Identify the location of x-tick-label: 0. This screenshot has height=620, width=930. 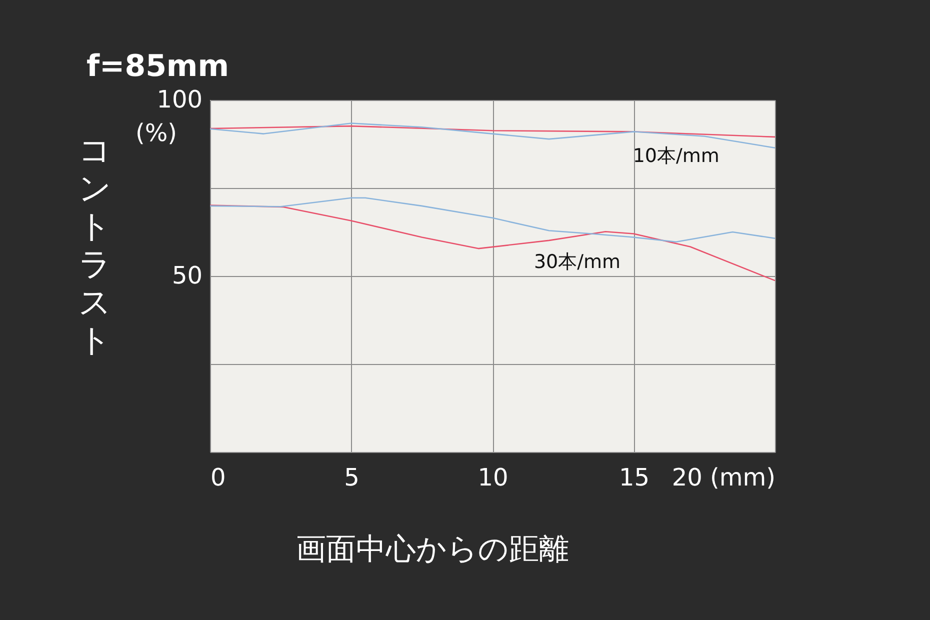
(218, 478).